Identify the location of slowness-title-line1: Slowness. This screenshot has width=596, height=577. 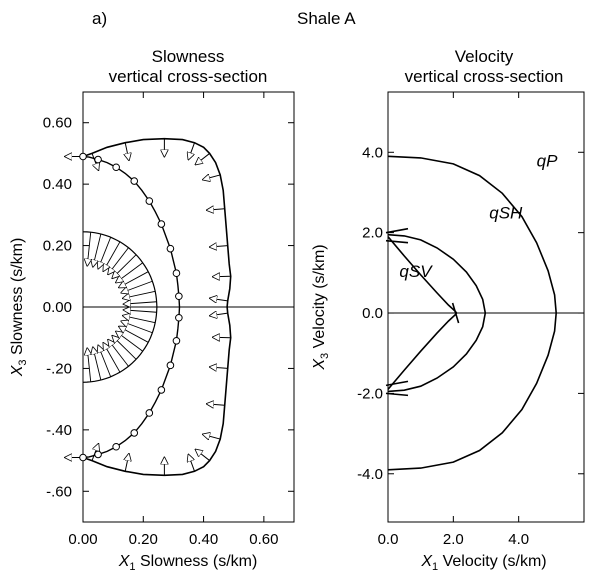
(188, 56).